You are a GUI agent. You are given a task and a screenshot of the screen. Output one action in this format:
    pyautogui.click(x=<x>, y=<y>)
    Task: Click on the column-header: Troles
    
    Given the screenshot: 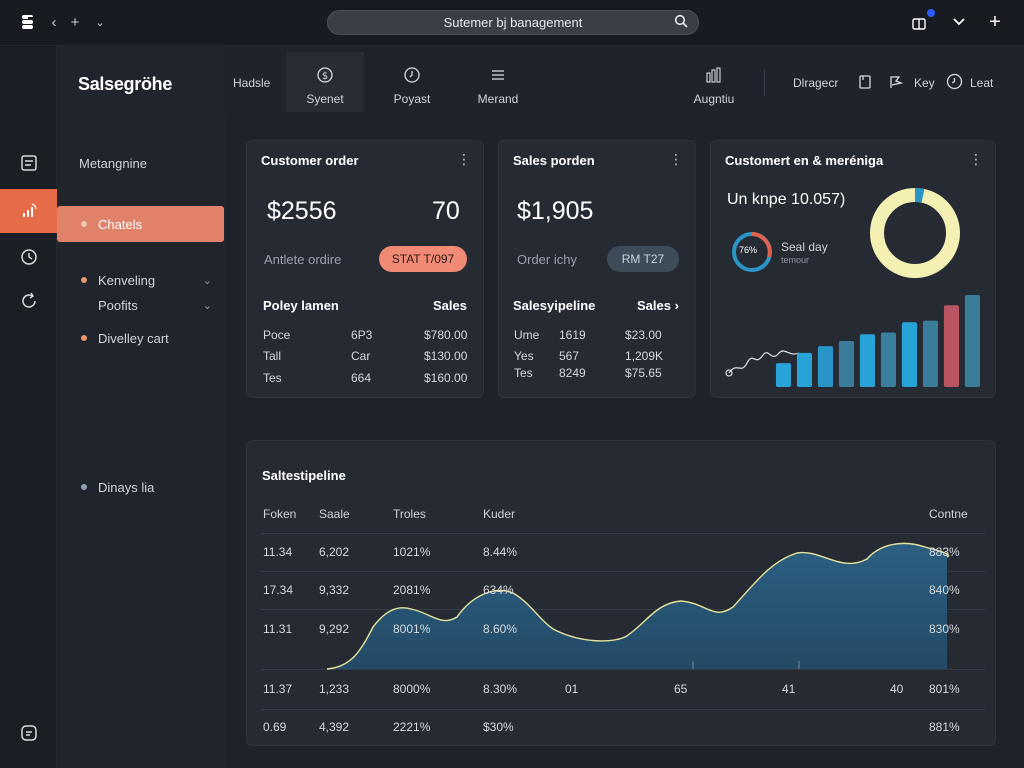 What is the action you would take?
    pyautogui.click(x=409, y=514)
    